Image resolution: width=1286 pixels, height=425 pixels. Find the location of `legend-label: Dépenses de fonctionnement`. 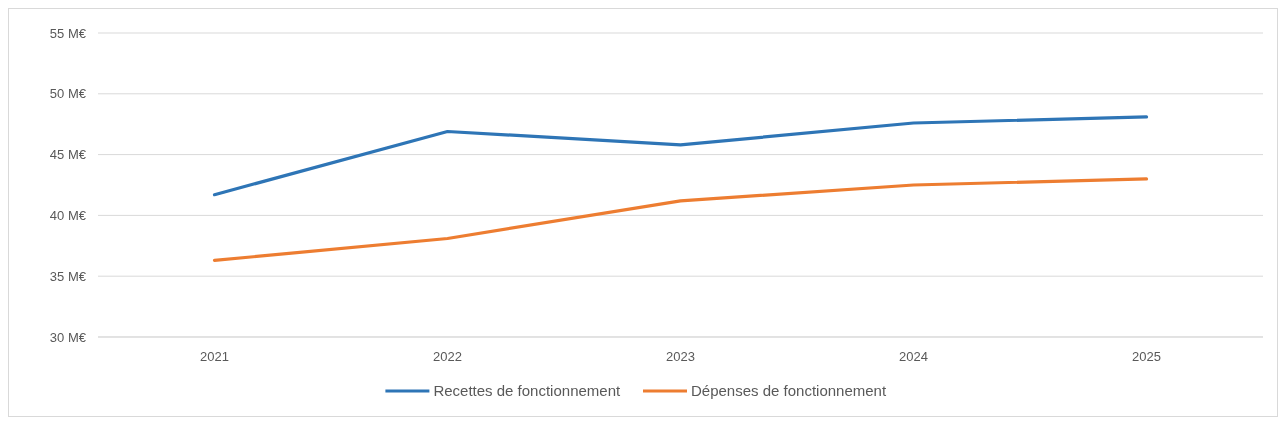

legend-label: Dépenses de fonctionnement is located at coordinates (789, 391).